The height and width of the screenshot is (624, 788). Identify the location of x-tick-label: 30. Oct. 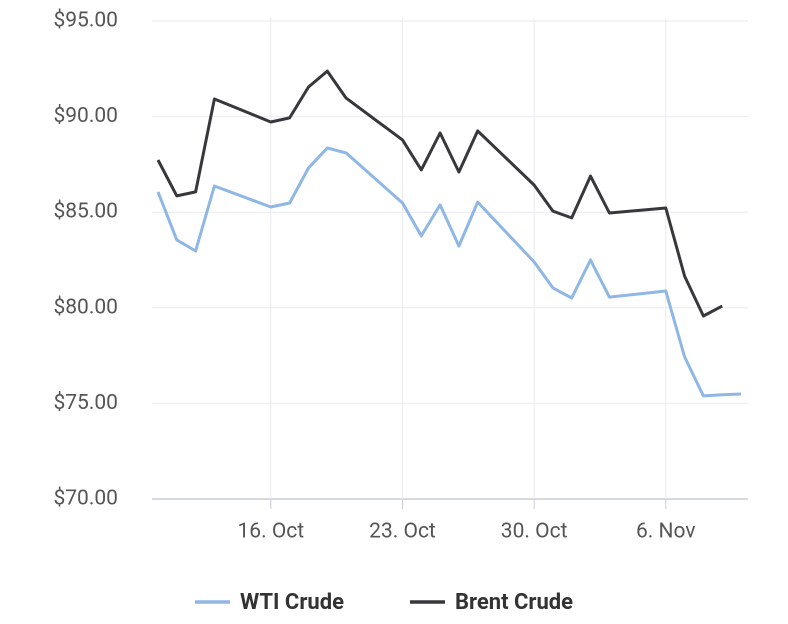
(534, 532).